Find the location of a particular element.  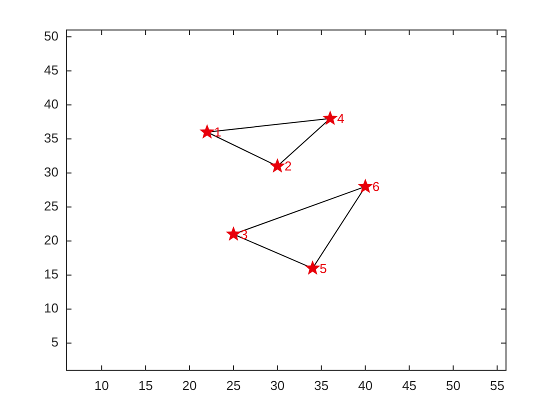

annotation: 5 is located at coordinates (323, 268).